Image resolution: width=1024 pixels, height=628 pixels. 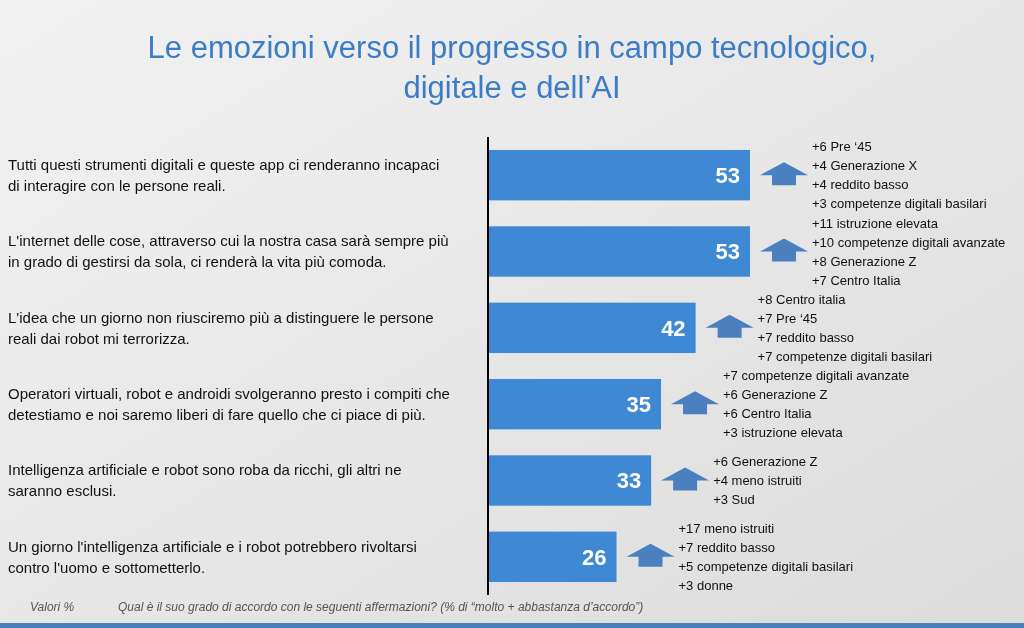 What do you see at coordinates (205, 480) in the screenshot?
I see `y-tick-label: Intelligenza artificiale e robot sono roba da ricchi, gli altri ne saranno esclusi.` at bounding box center [205, 480].